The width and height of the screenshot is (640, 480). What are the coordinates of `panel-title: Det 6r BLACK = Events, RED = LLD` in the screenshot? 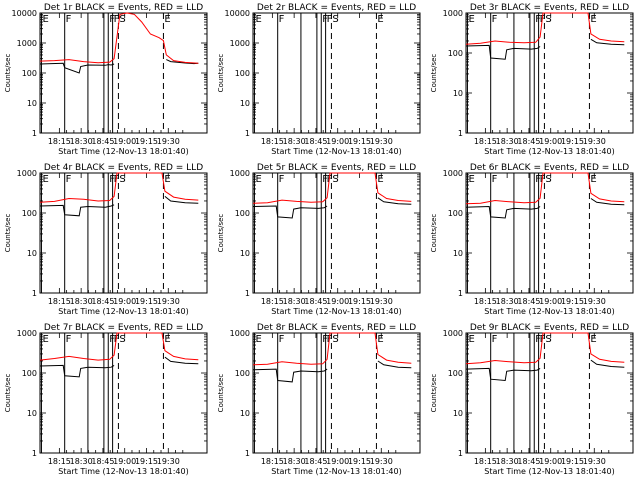 It's located at (549, 168).